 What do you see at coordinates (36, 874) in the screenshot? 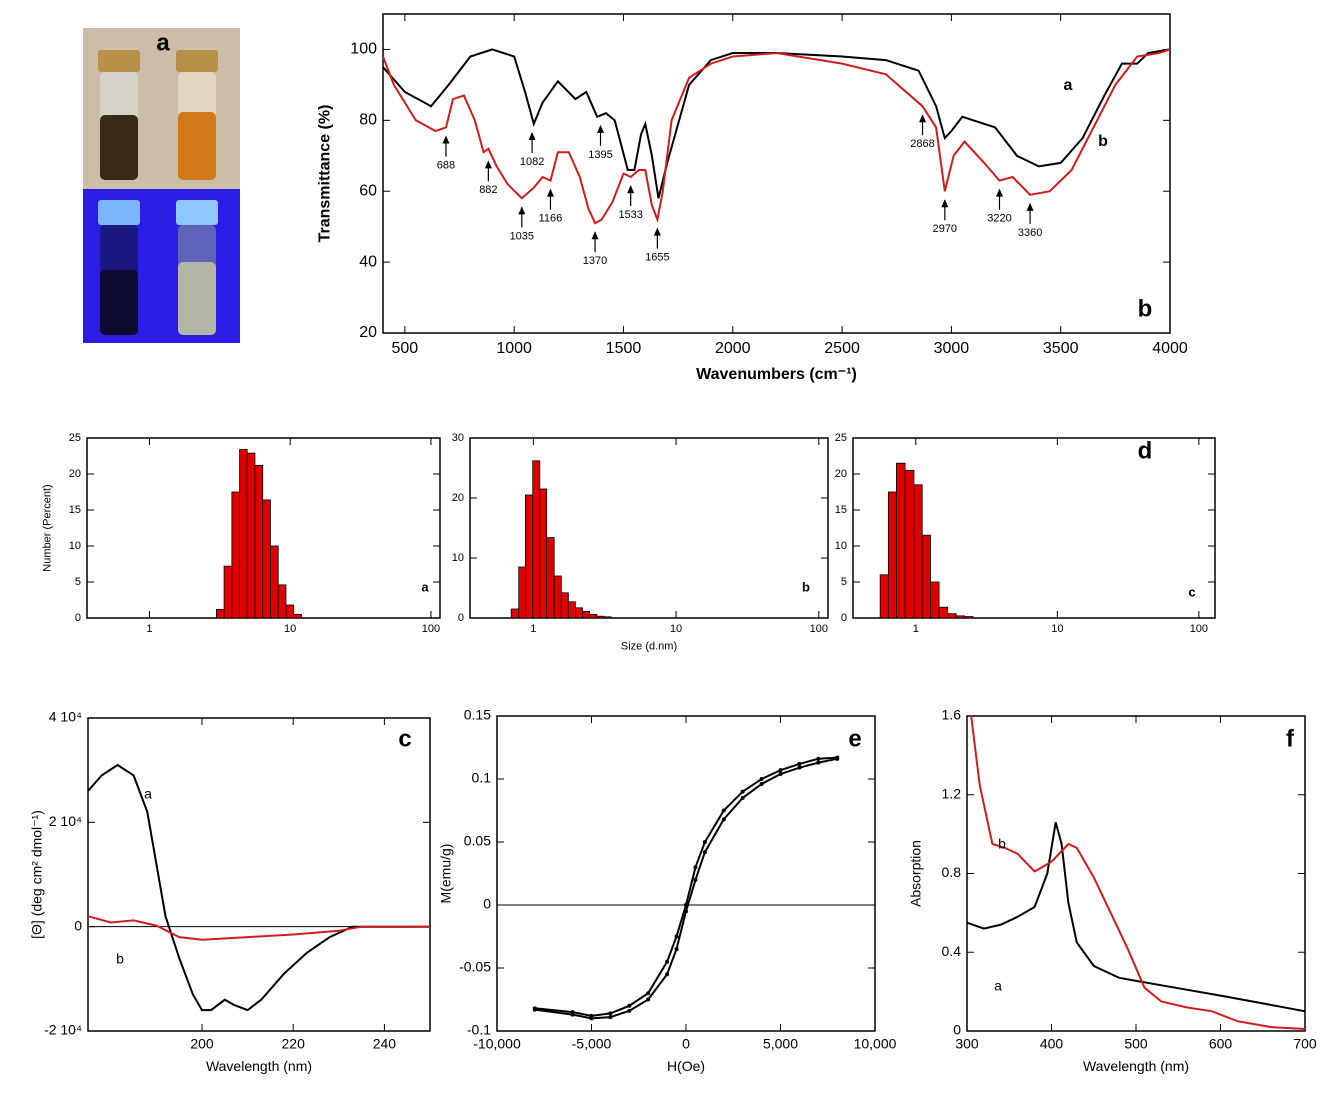
I see `y-axis-label: [Θ] (deg cm² dmol⁻¹)` at bounding box center [36, 874].